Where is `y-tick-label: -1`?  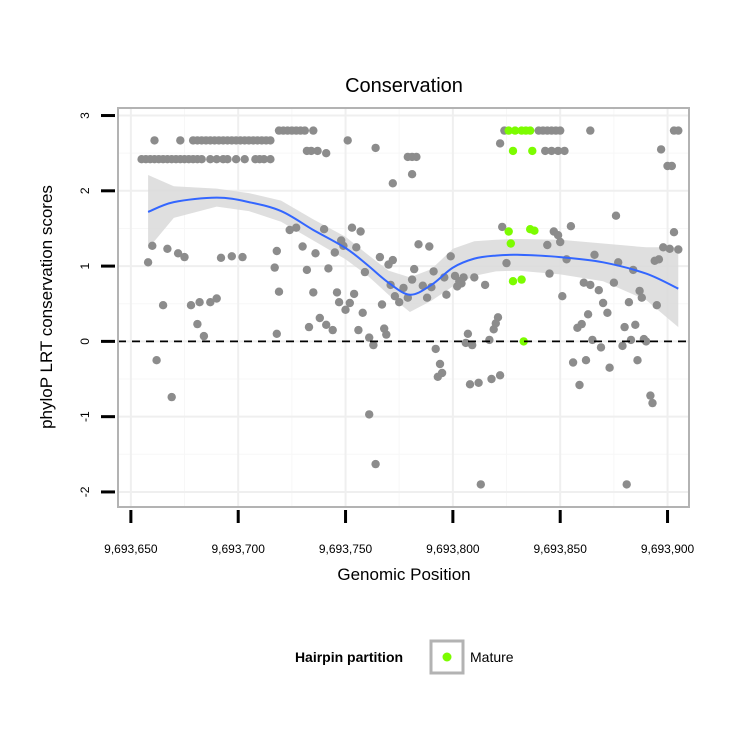
y-tick-label: -1 is located at coordinates (85, 416).